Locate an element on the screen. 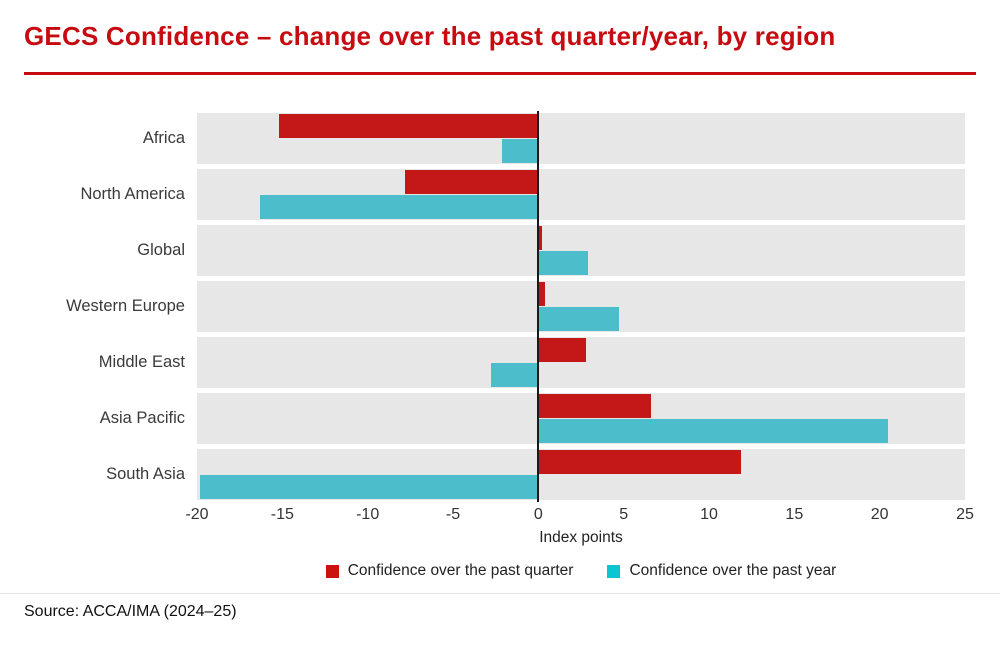 The width and height of the screenshot is (1000, 647). region-label: Africa is located at coordinates (163, 138).